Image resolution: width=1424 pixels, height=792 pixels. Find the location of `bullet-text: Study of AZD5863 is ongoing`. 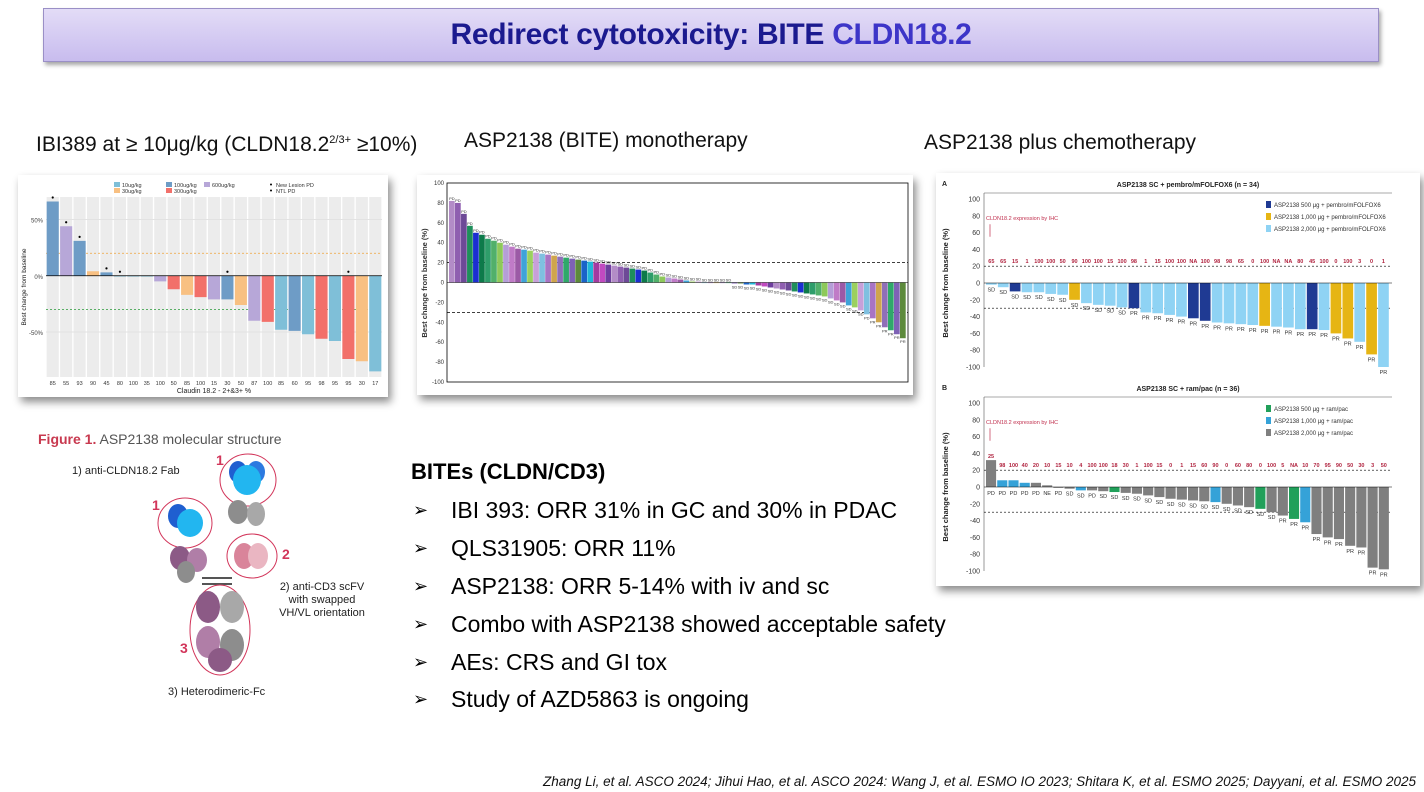

bullet-text: Study of AZD5863 is ongoing is located at coordinates (600, 699).